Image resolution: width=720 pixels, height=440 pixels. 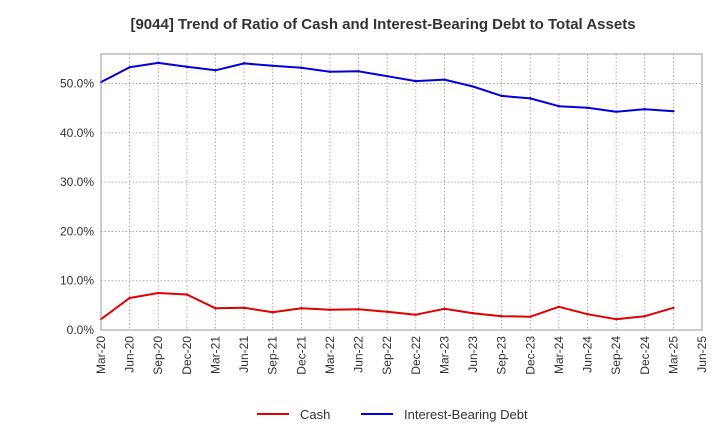 I want to click on y-tick-label: 40.0%, so click(x=77, y=133).